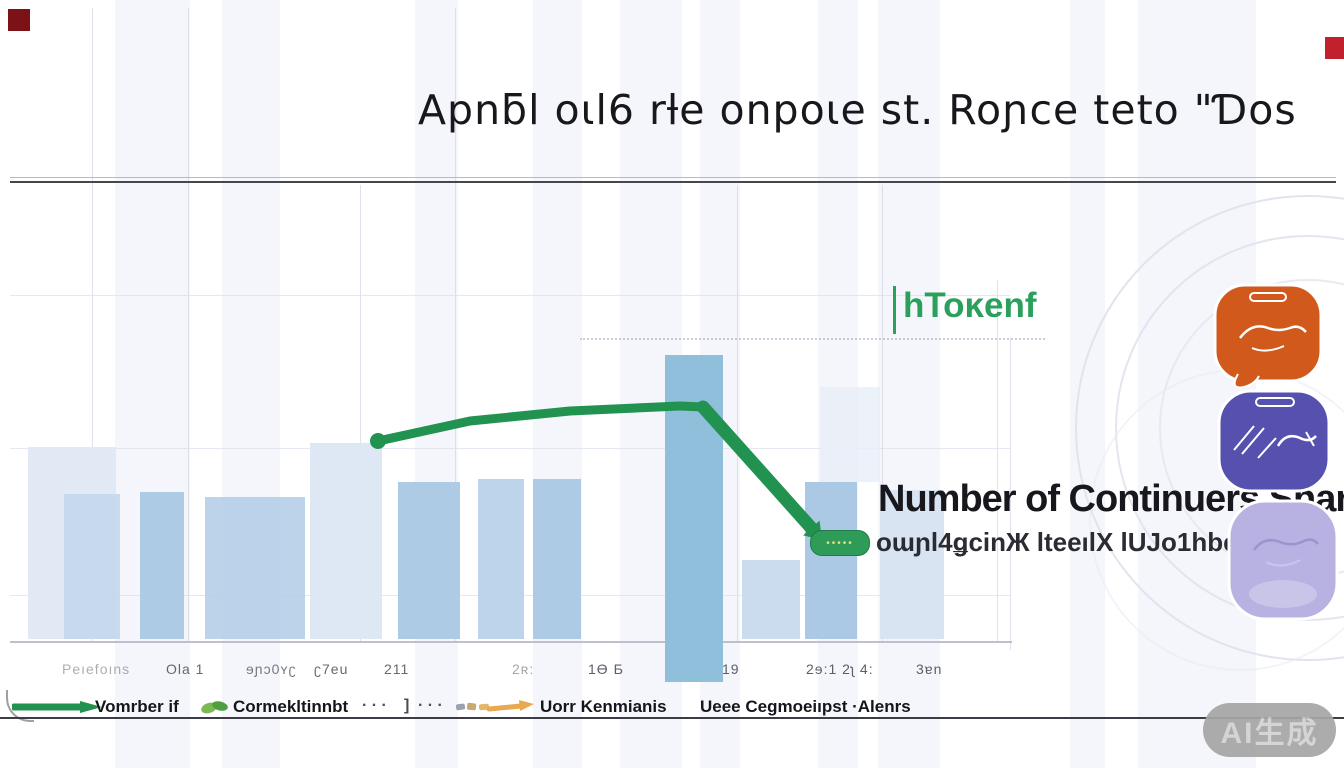  Describe the element at coordinates (137, 706) in the screenshot. I see `legend-item-1-label-a: Vomrber if` at that location.